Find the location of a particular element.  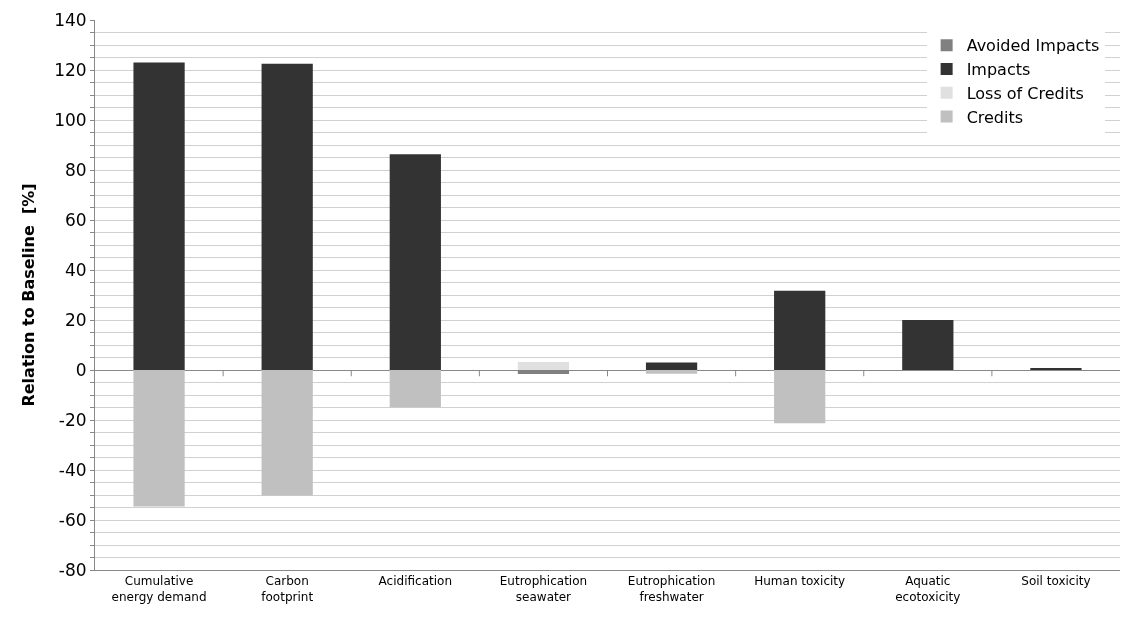

y-tick-label: 20 is located at coordinates (75, 319).